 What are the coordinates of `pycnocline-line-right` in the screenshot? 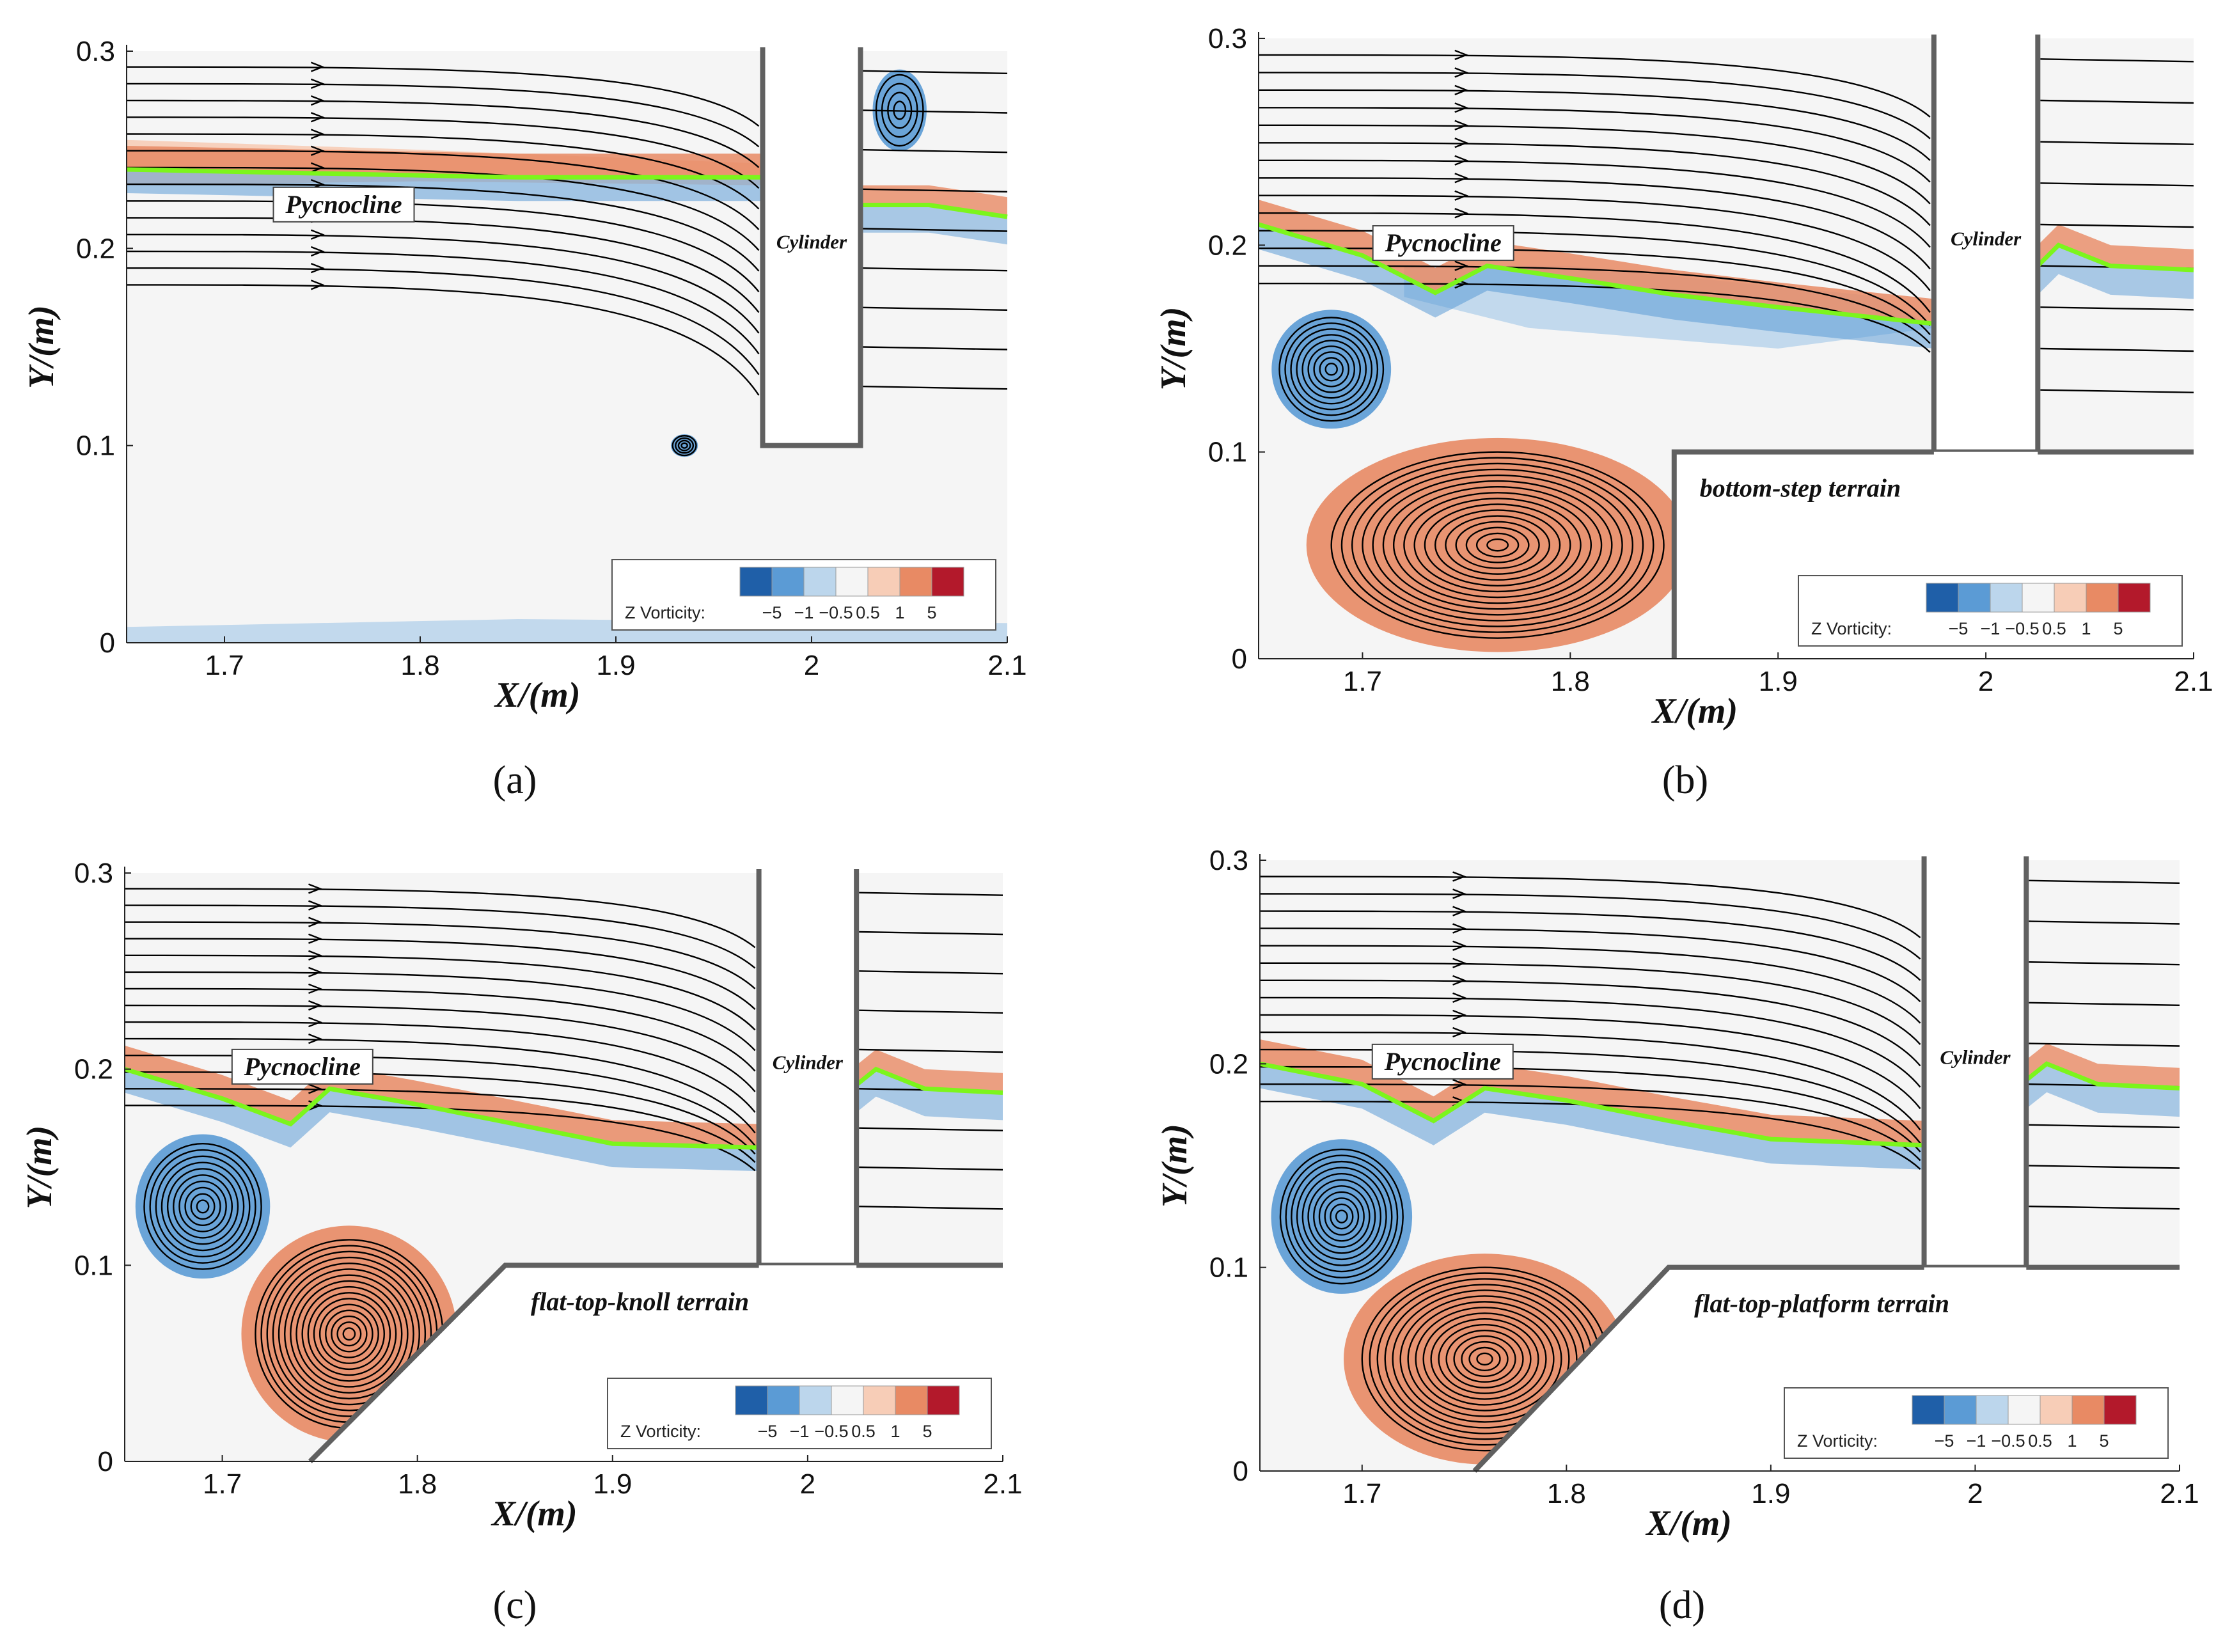 It's located at (2115, 257).